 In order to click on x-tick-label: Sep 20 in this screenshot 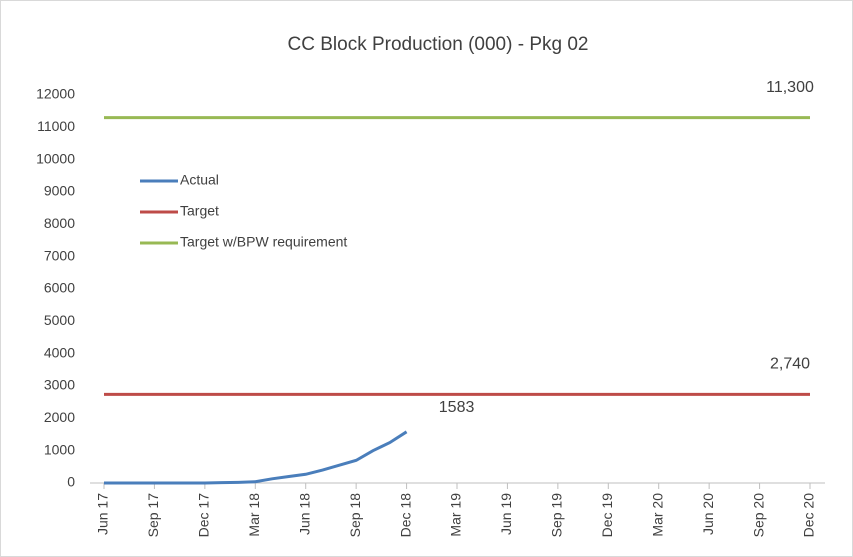, I will do `click(758, 515)`.